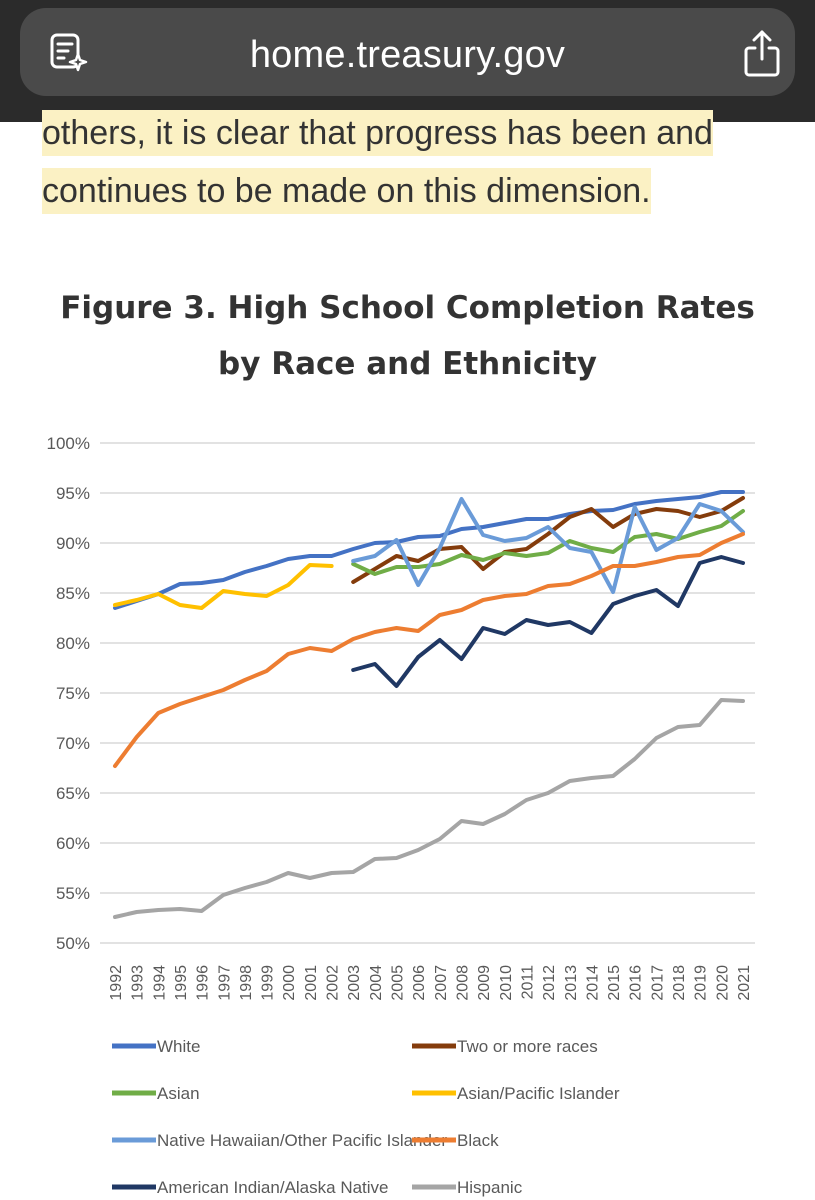 The width and height of the screenshot is (815, 1200). What do you see at coordinates (398, 983) in the screenshot?
I see `x-tick-label: 2005` at bounding box center [398, 983].